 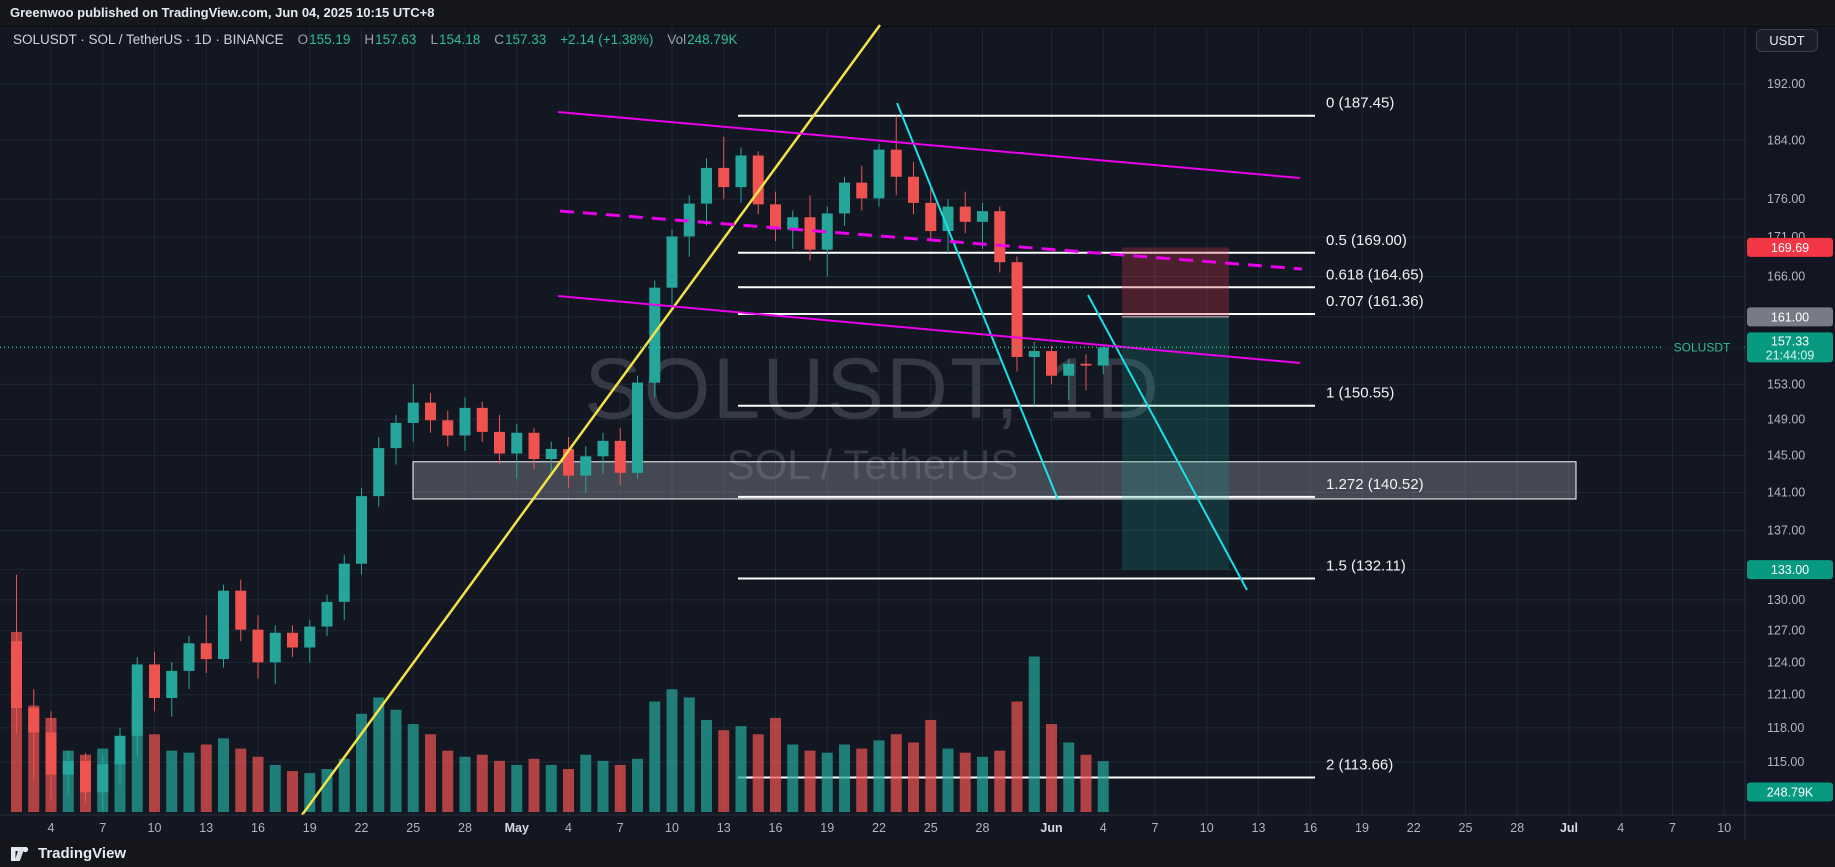 What do you see at coordinates (1786, 419) in the screenshot?
I see `price-axis-label: 149.00` at bounding box center [1786, 419].